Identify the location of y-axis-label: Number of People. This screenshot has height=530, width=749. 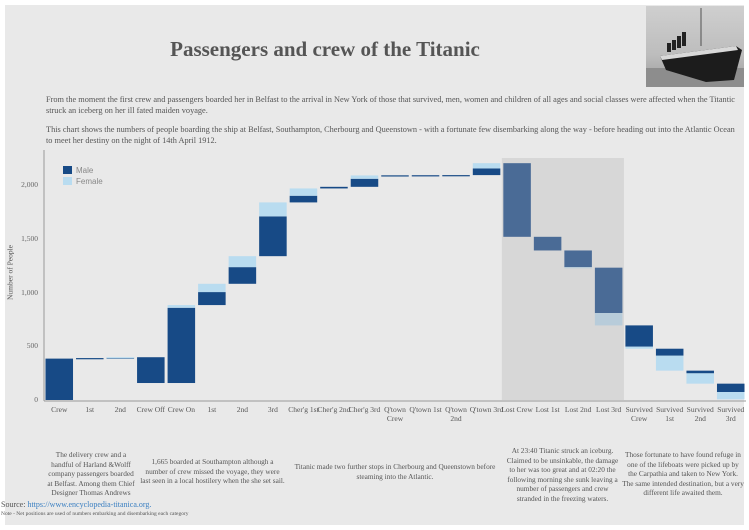
(10, 272).